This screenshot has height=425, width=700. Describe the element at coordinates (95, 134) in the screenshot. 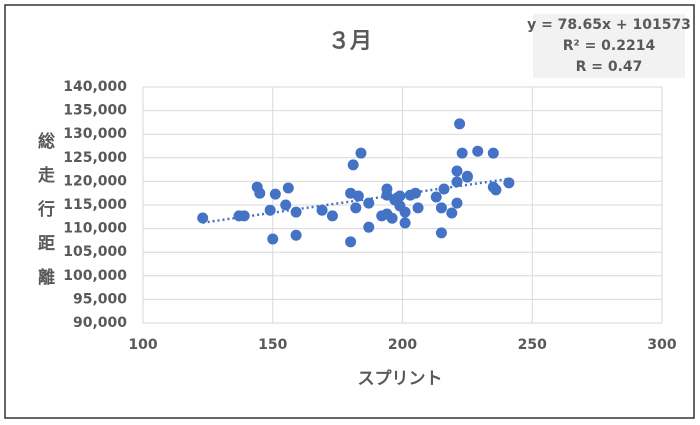

I see `y-tick-label: 130,000` at that location.